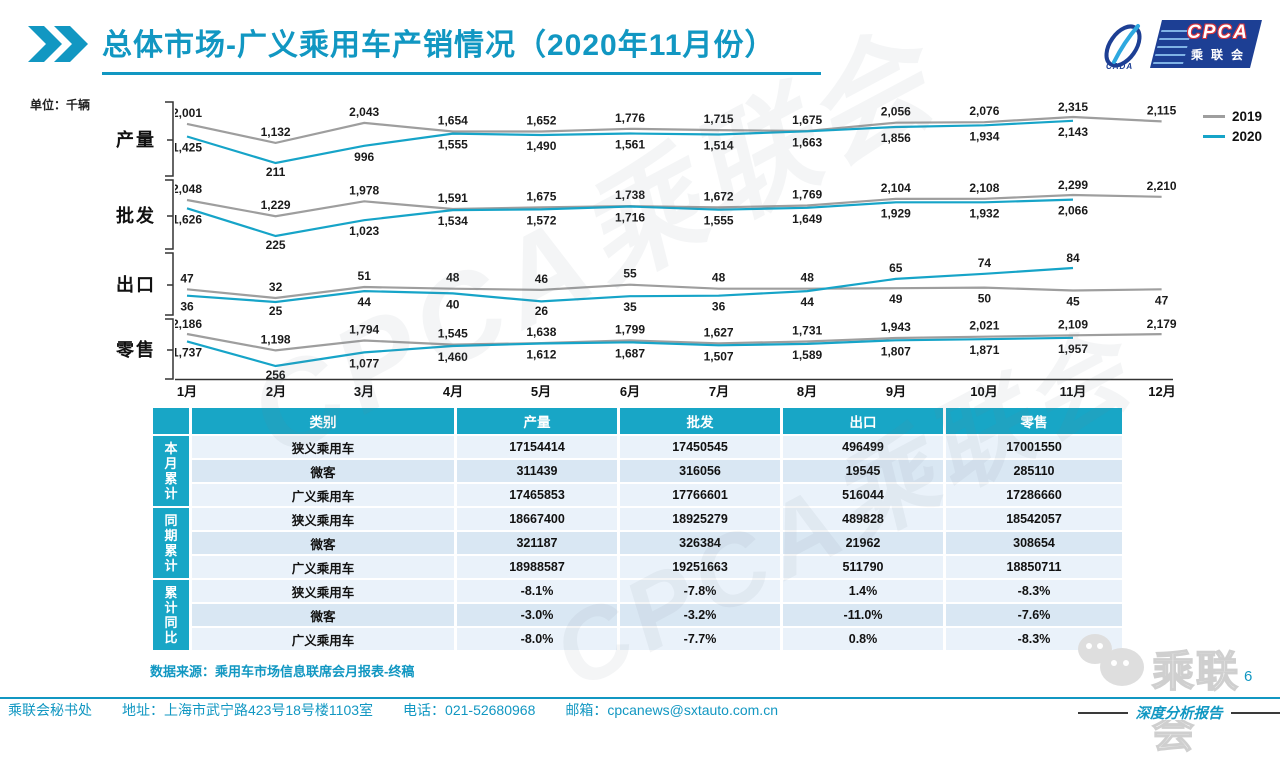  Describe the element at coordinates (896, 268) in the screenshot. I see `svg-text: 65` at that location.